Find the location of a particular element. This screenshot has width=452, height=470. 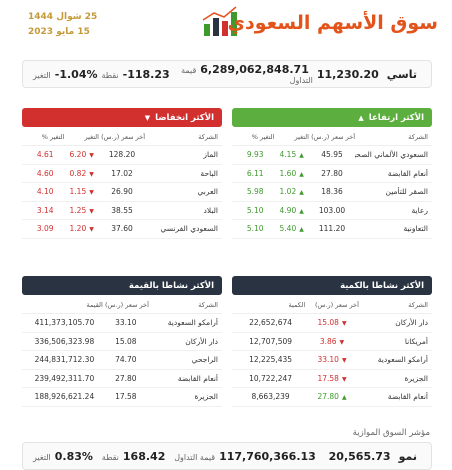

table-row: الجزيرة 17.58 188,926,621.24 is located at coordinates (122, 397).